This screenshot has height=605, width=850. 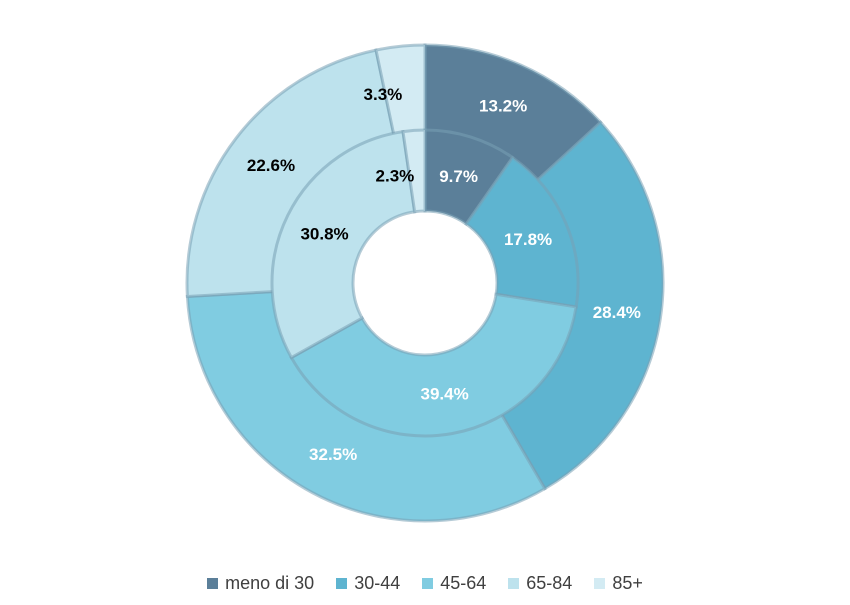 I want to click on legend-label: 85+, so click(x=627, y=582).